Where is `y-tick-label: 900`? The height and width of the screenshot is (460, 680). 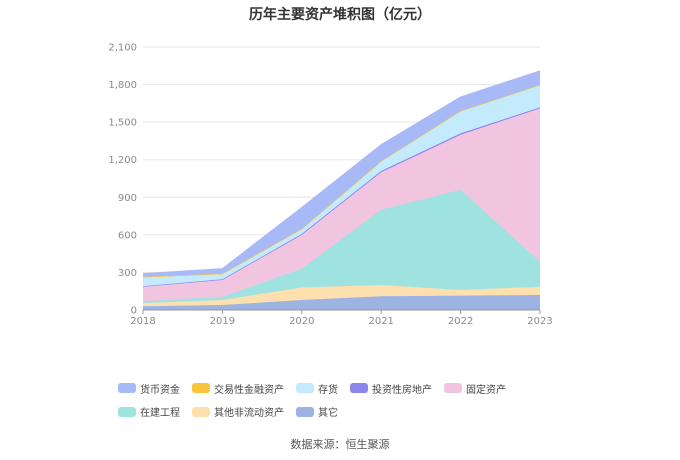 y-tick-label: 900 is located at coordinates (127, 198).